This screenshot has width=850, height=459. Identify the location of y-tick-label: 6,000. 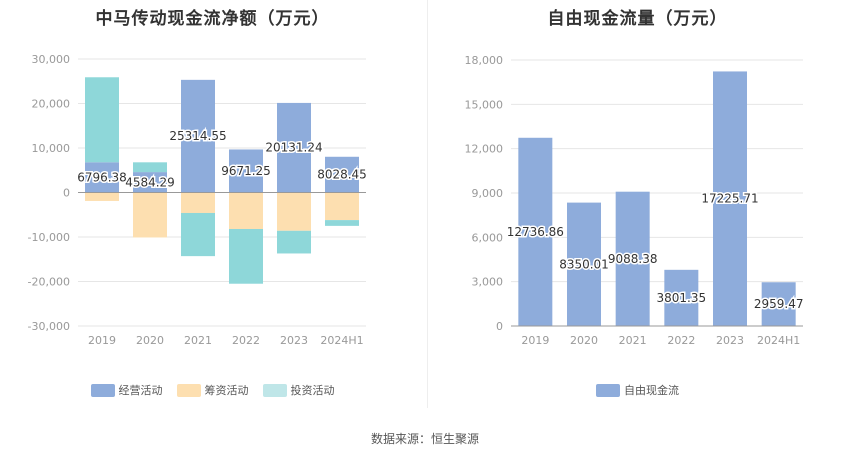
(488, 237).